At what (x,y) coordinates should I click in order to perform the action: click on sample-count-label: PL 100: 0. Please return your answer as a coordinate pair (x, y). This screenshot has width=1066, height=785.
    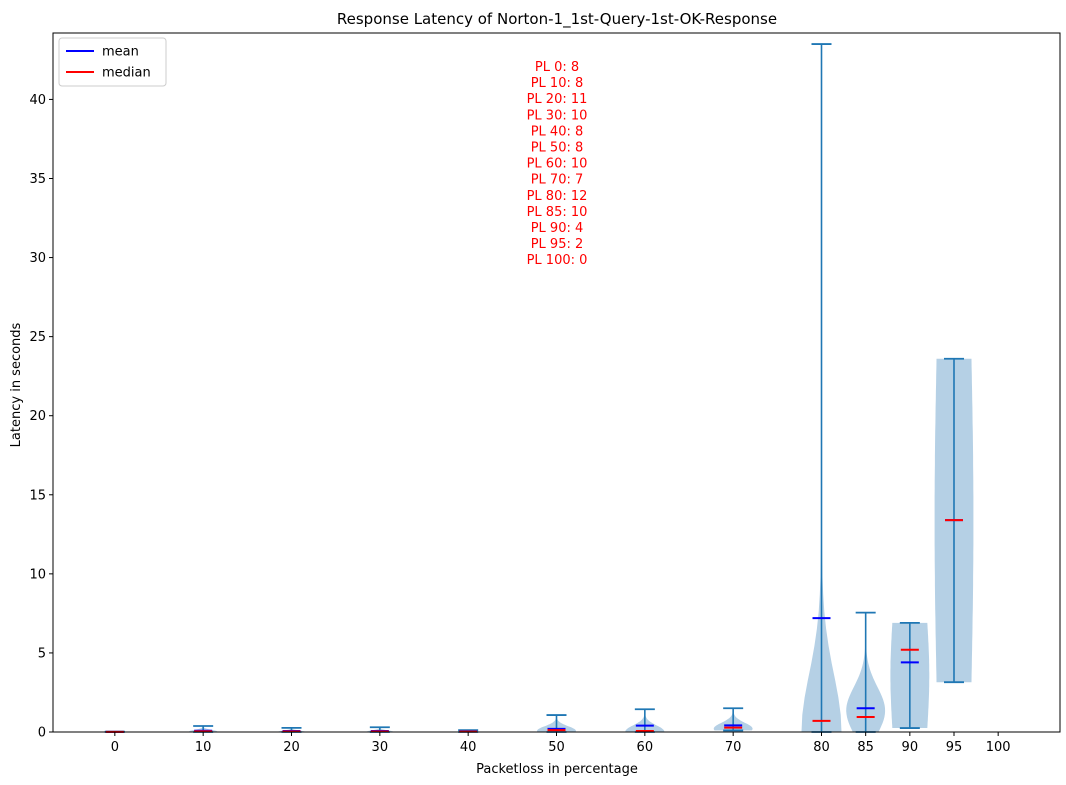
    Looking at the image, I should click on (557, 260).